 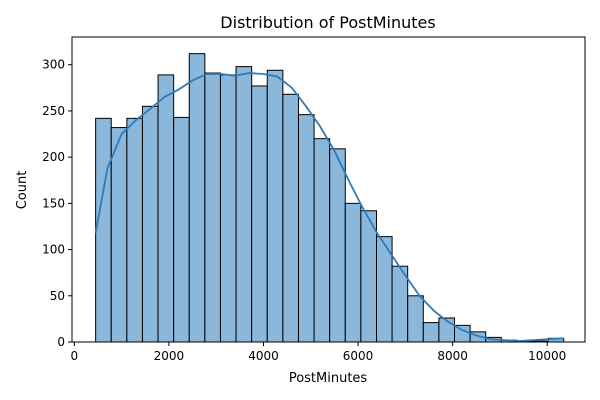 I want to click on y-axis-label: Count, so click(x=22, y=190).